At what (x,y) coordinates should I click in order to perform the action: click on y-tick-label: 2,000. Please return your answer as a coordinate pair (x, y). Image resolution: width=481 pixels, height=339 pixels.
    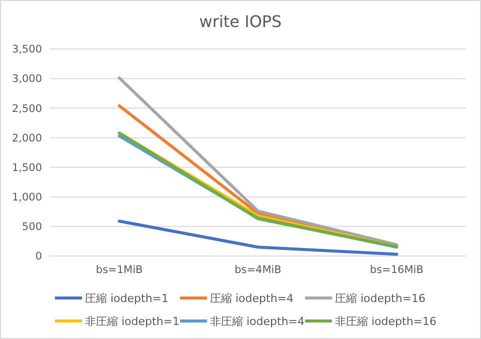
    Looking at the image, I should click on (27, 138).